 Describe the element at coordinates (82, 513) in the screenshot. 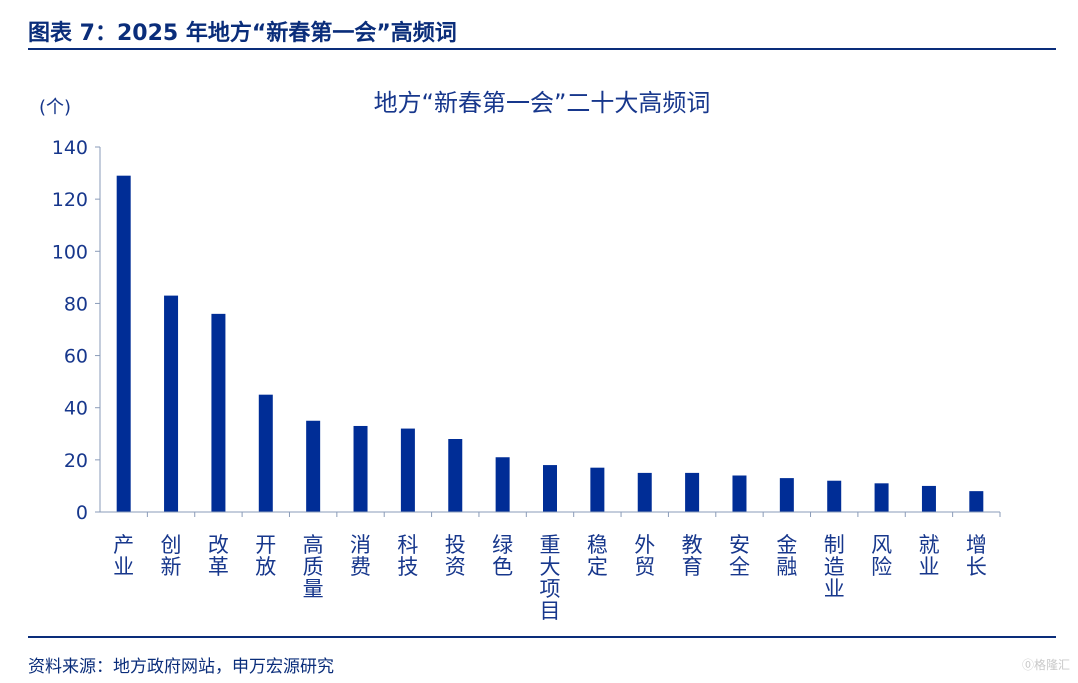

I see `y-tick-label: 0` at that location.